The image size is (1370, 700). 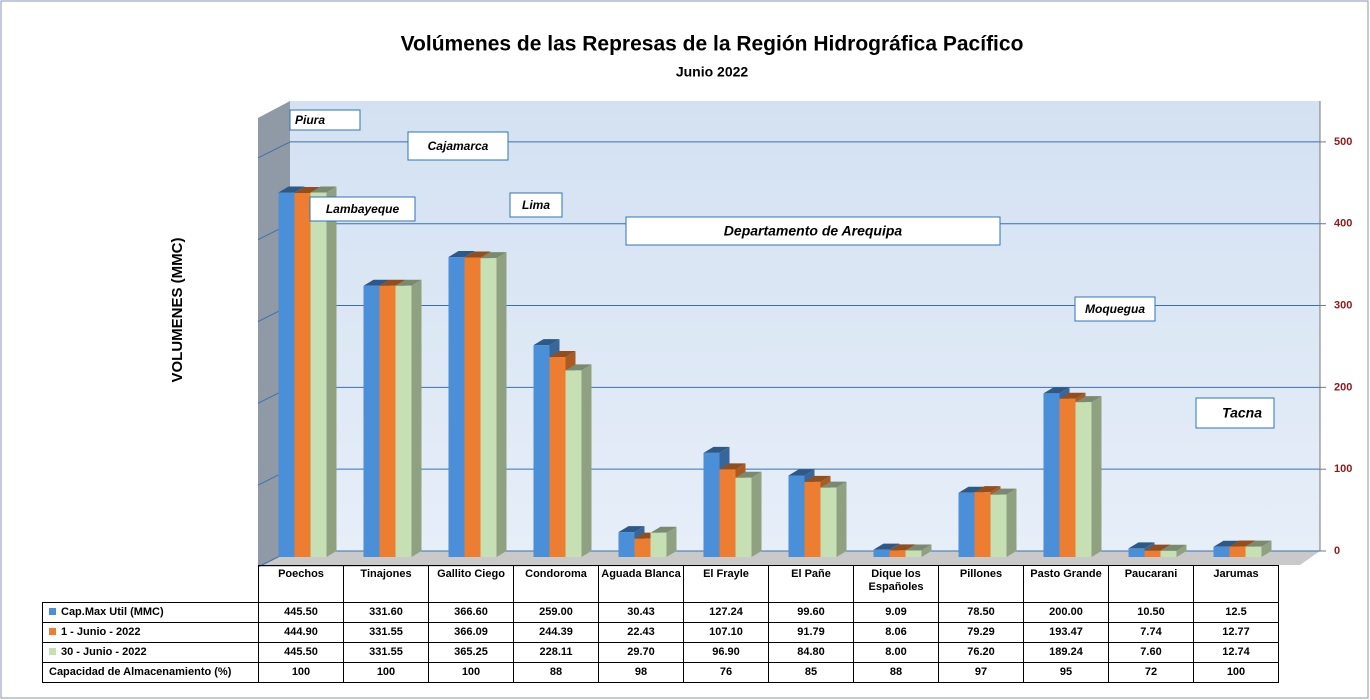 What do you see at coordinates (150, 652) in the screenshot?
I see `legend-cell: 30 - Junio - 2022` at bounding box center [150, 652].